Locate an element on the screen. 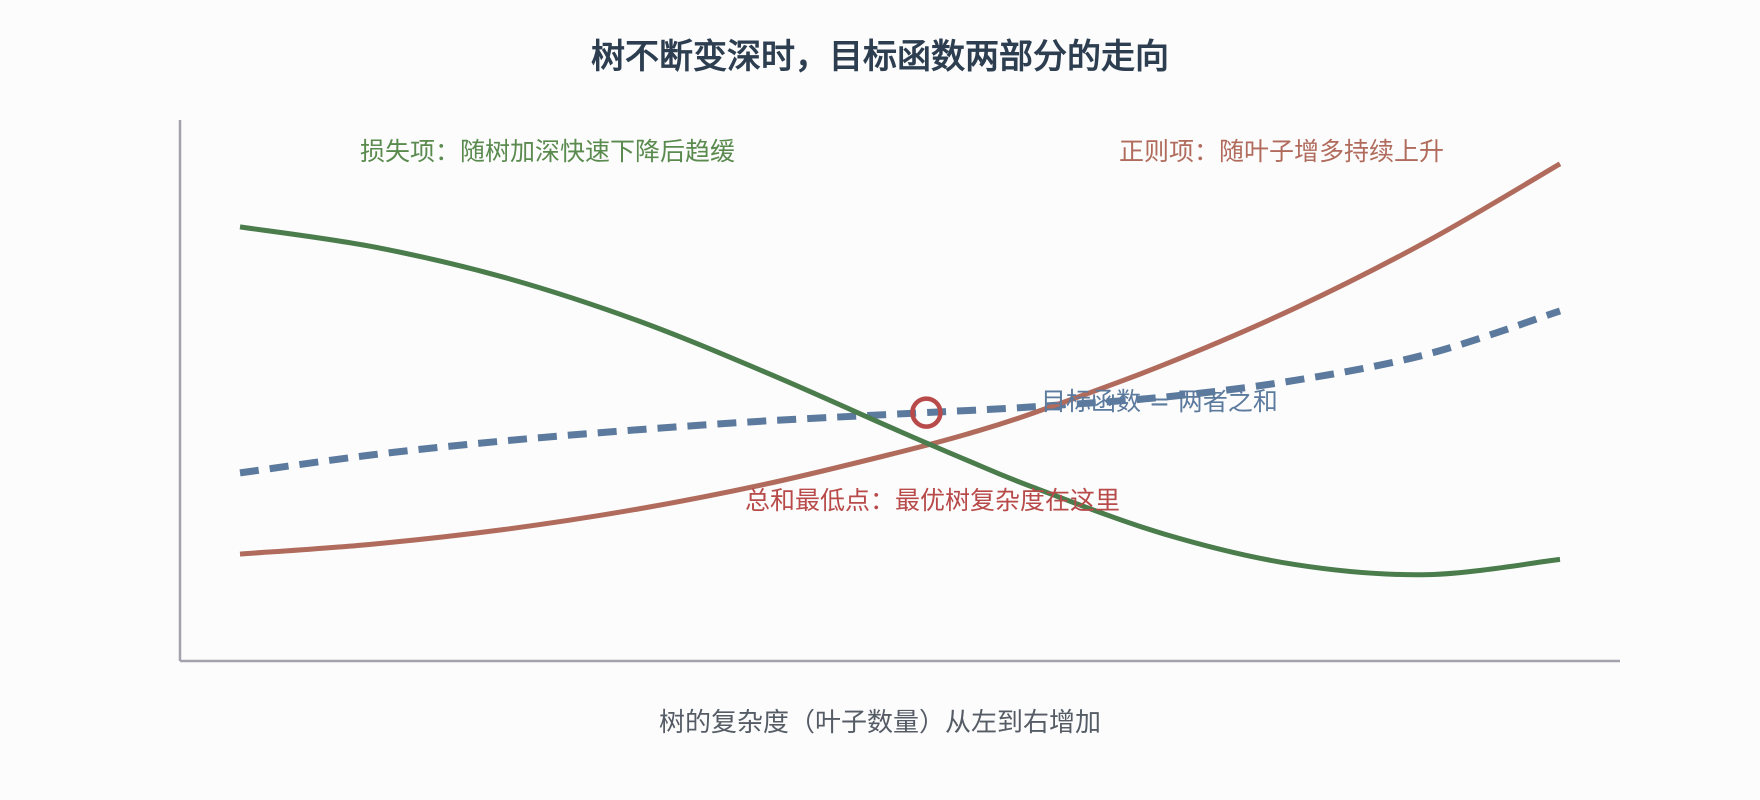 Image resolution: width=1760 pixels, height=800 pixels. objective-annotation: 目标函数 = 两者之和 is located at coordinates (1159, 401).